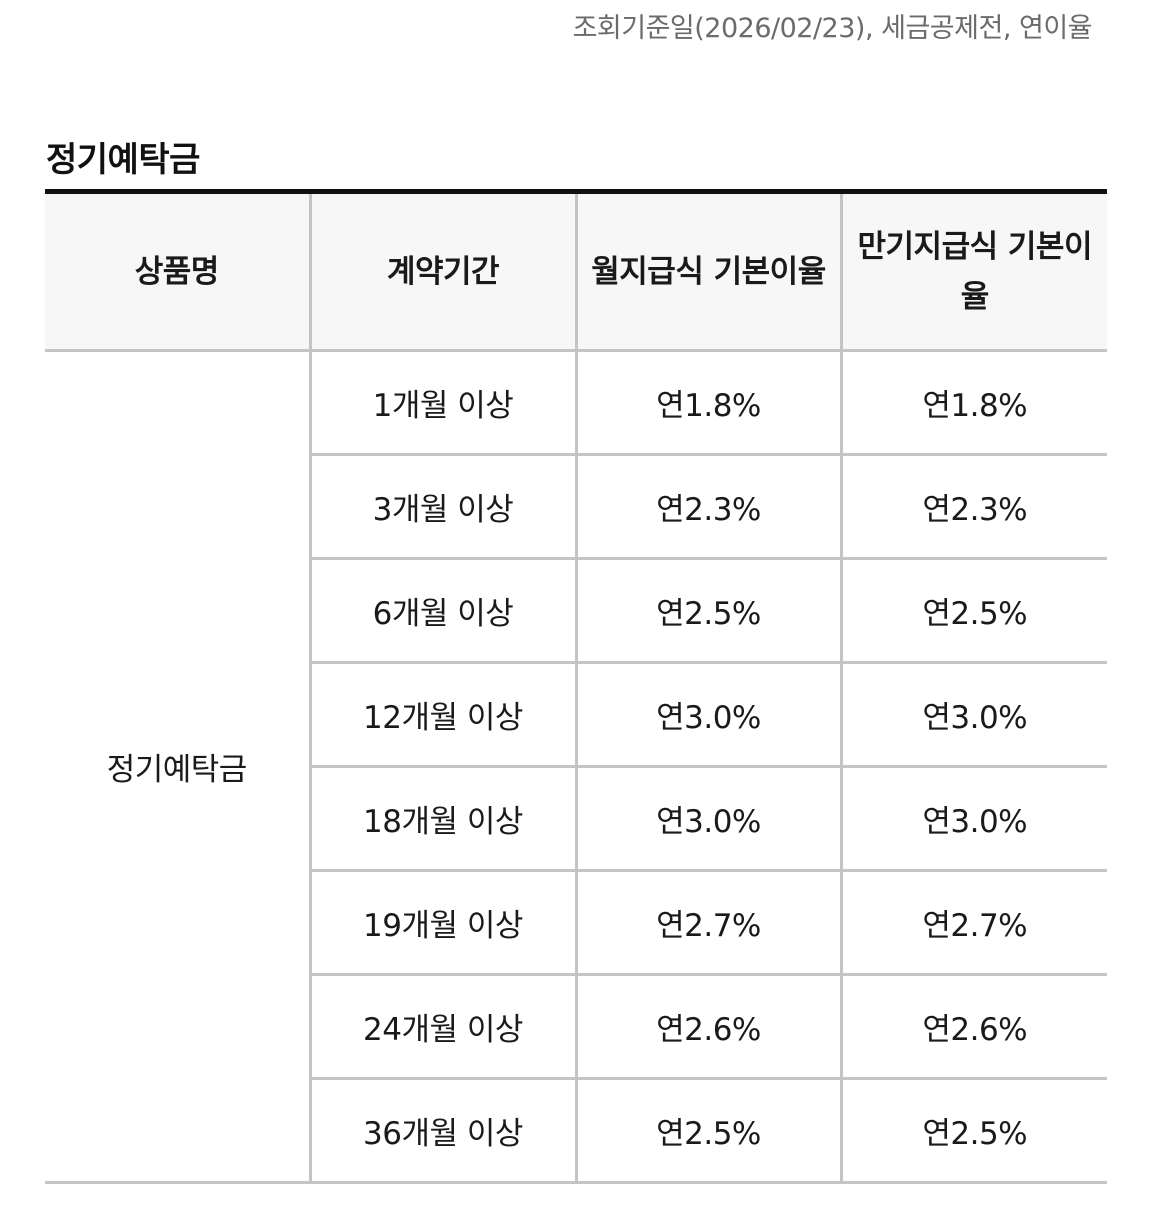  Describe the element at coordinates (832, 28) in the screenshot. I see `rate-basis-notice: 조회기준일(2026/02/23), 세금공제전, 연이율` at that location.